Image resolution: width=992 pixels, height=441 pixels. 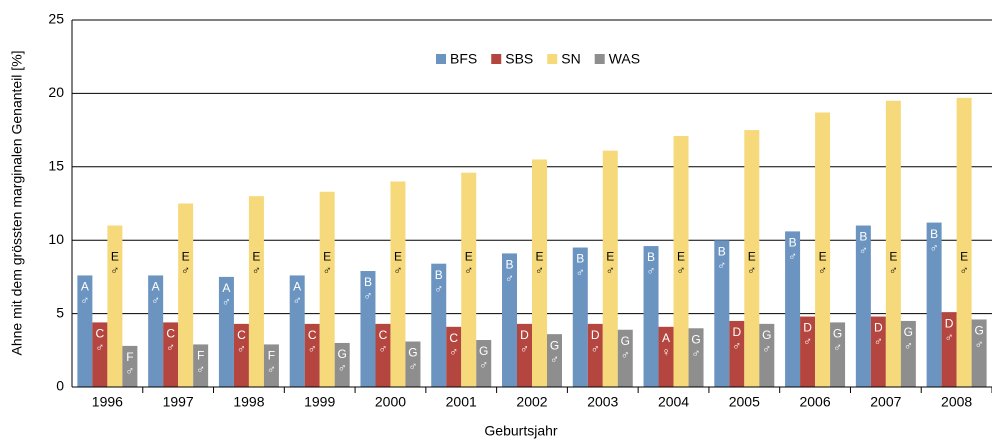 I want to click on legend-swatch, so click(x=599, y=59).